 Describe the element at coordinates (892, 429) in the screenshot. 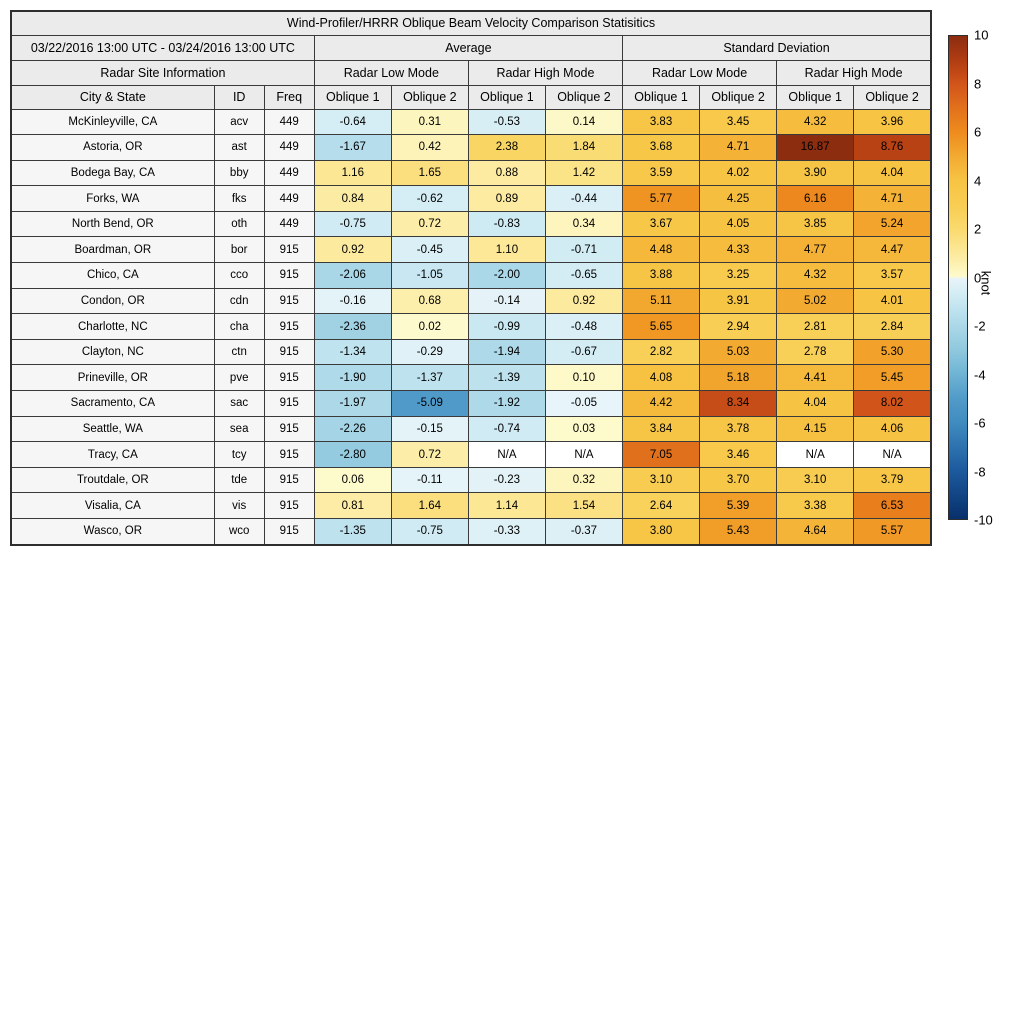

I see `value-cell: 4.06` at that location.